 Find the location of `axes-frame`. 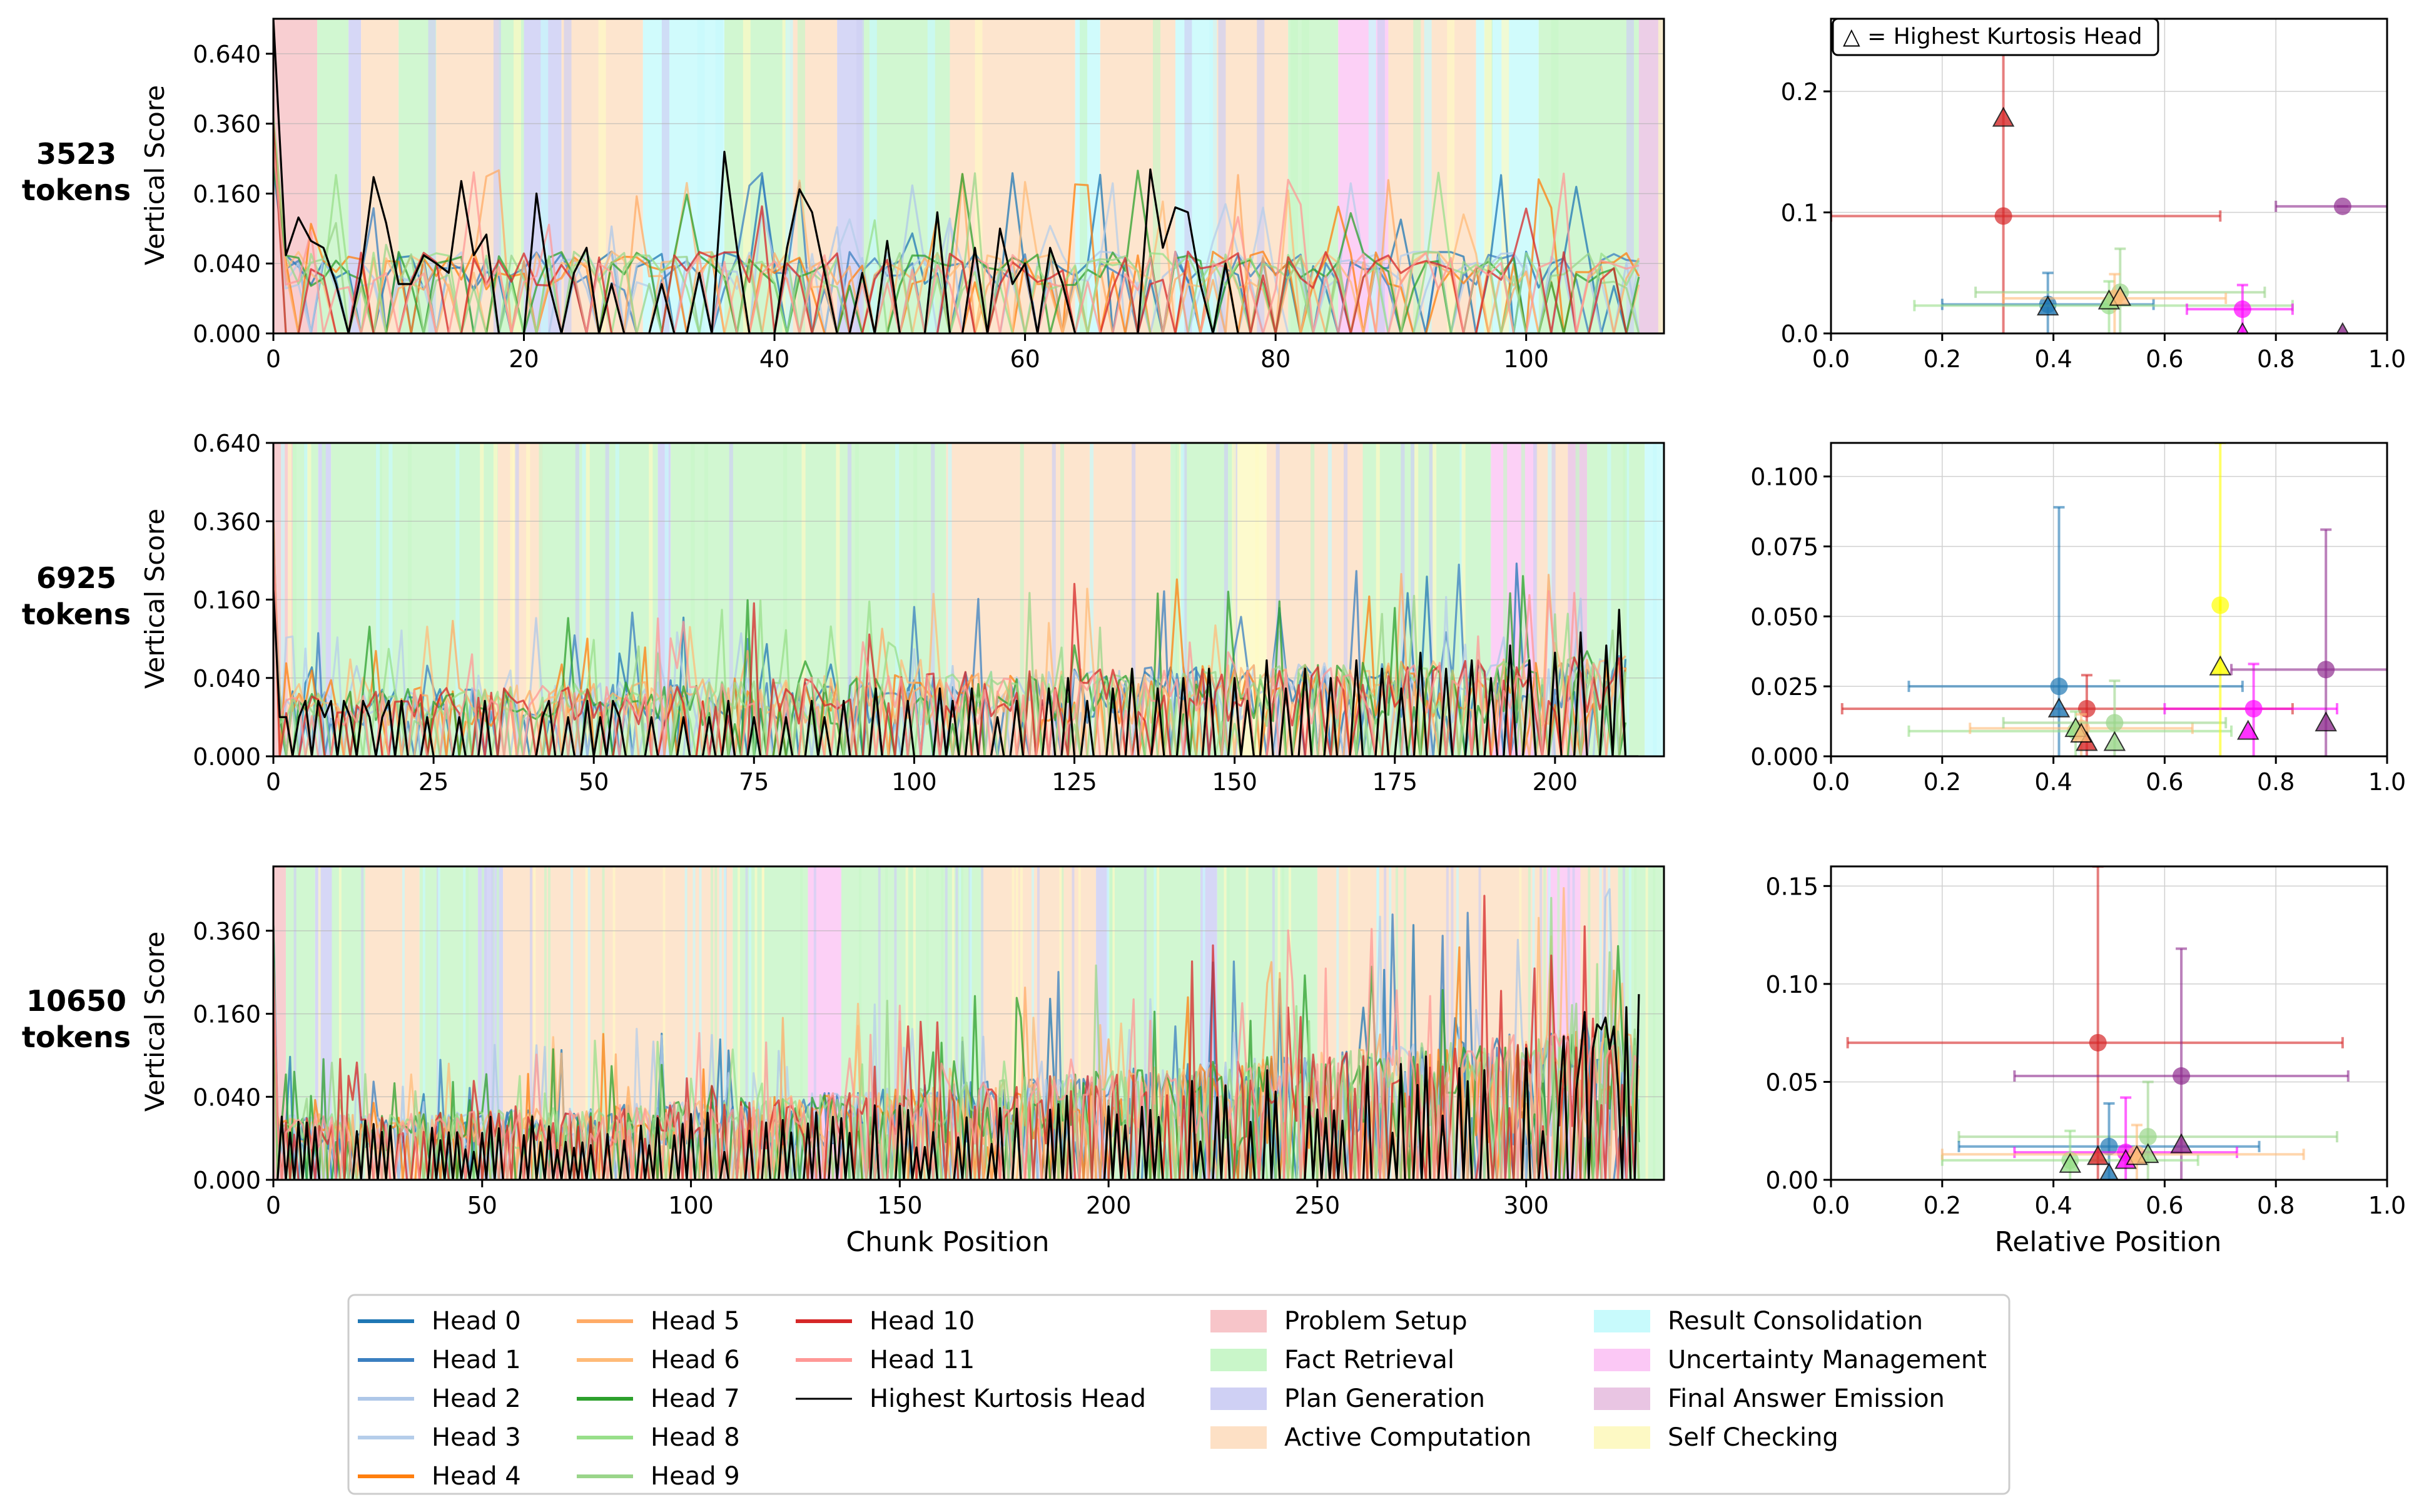

axes-frame is located at coordinates (969, 1023).